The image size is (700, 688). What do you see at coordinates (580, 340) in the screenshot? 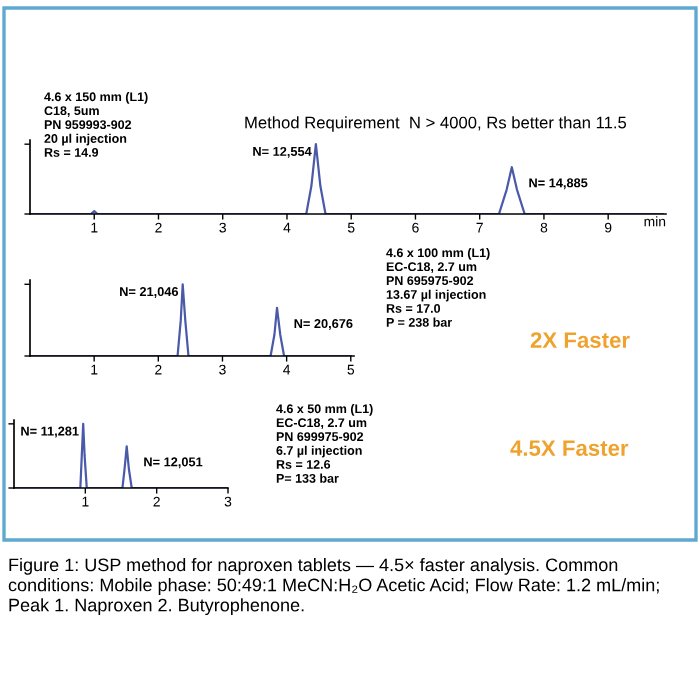
I see `text: 2X Faster` at bounding box center [580, 340].